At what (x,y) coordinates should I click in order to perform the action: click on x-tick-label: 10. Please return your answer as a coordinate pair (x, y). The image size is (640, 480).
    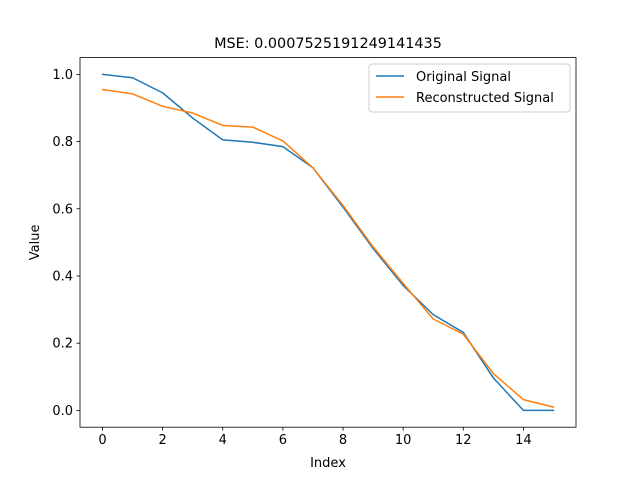
    Looking at the image, I should click on (403, 440).